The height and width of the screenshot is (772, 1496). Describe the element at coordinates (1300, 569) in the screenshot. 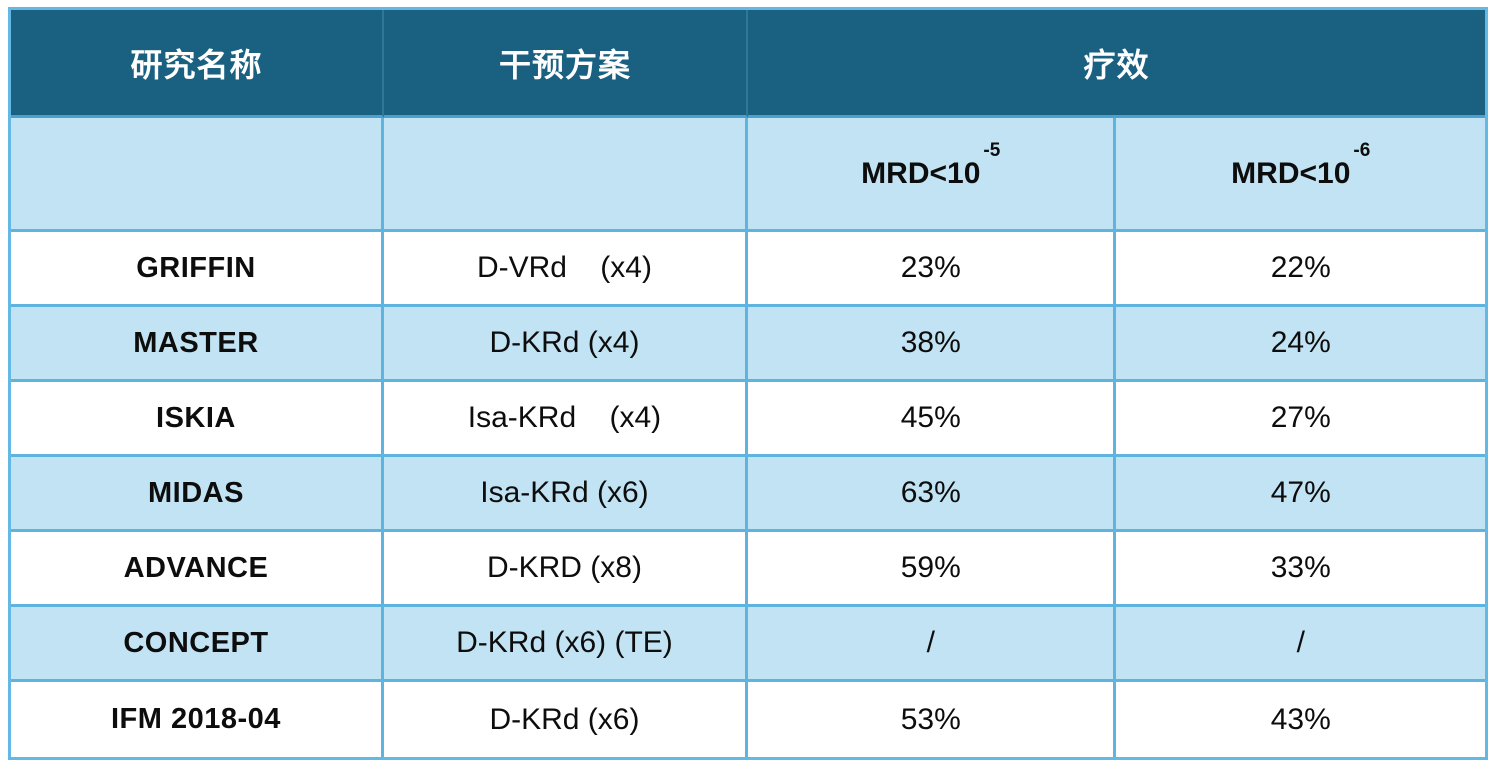

I see `mrd6-value-cell: 33%` at that location.